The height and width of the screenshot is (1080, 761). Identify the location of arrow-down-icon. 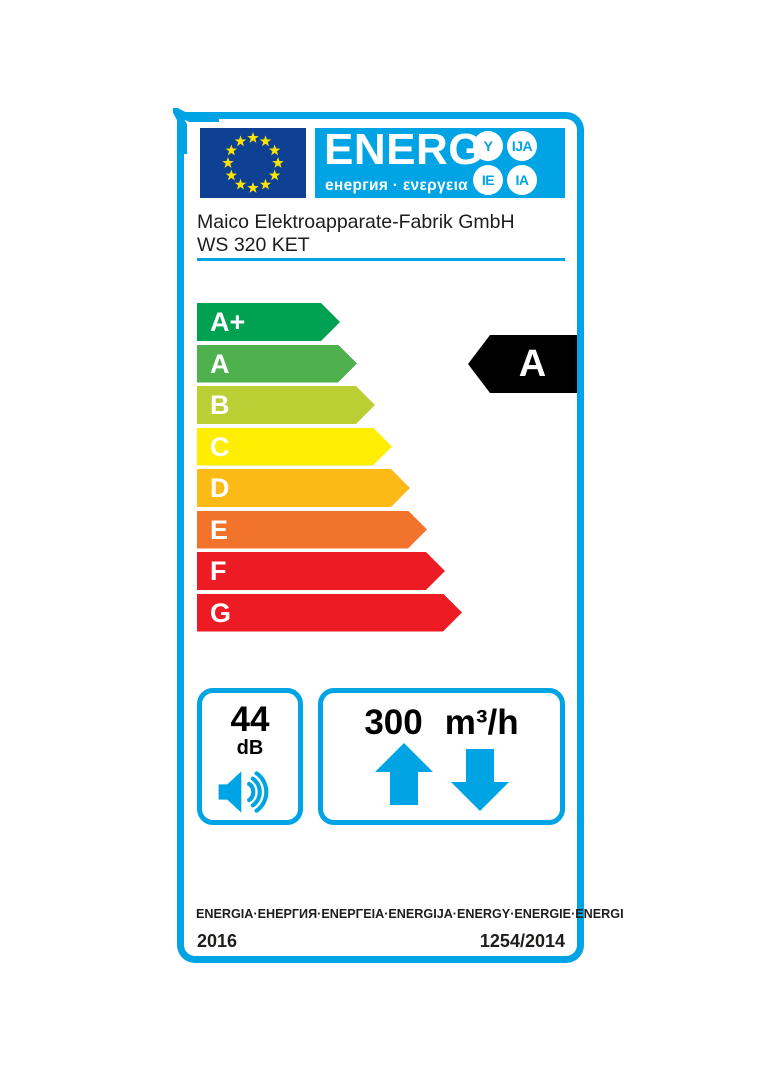
(479, 780).